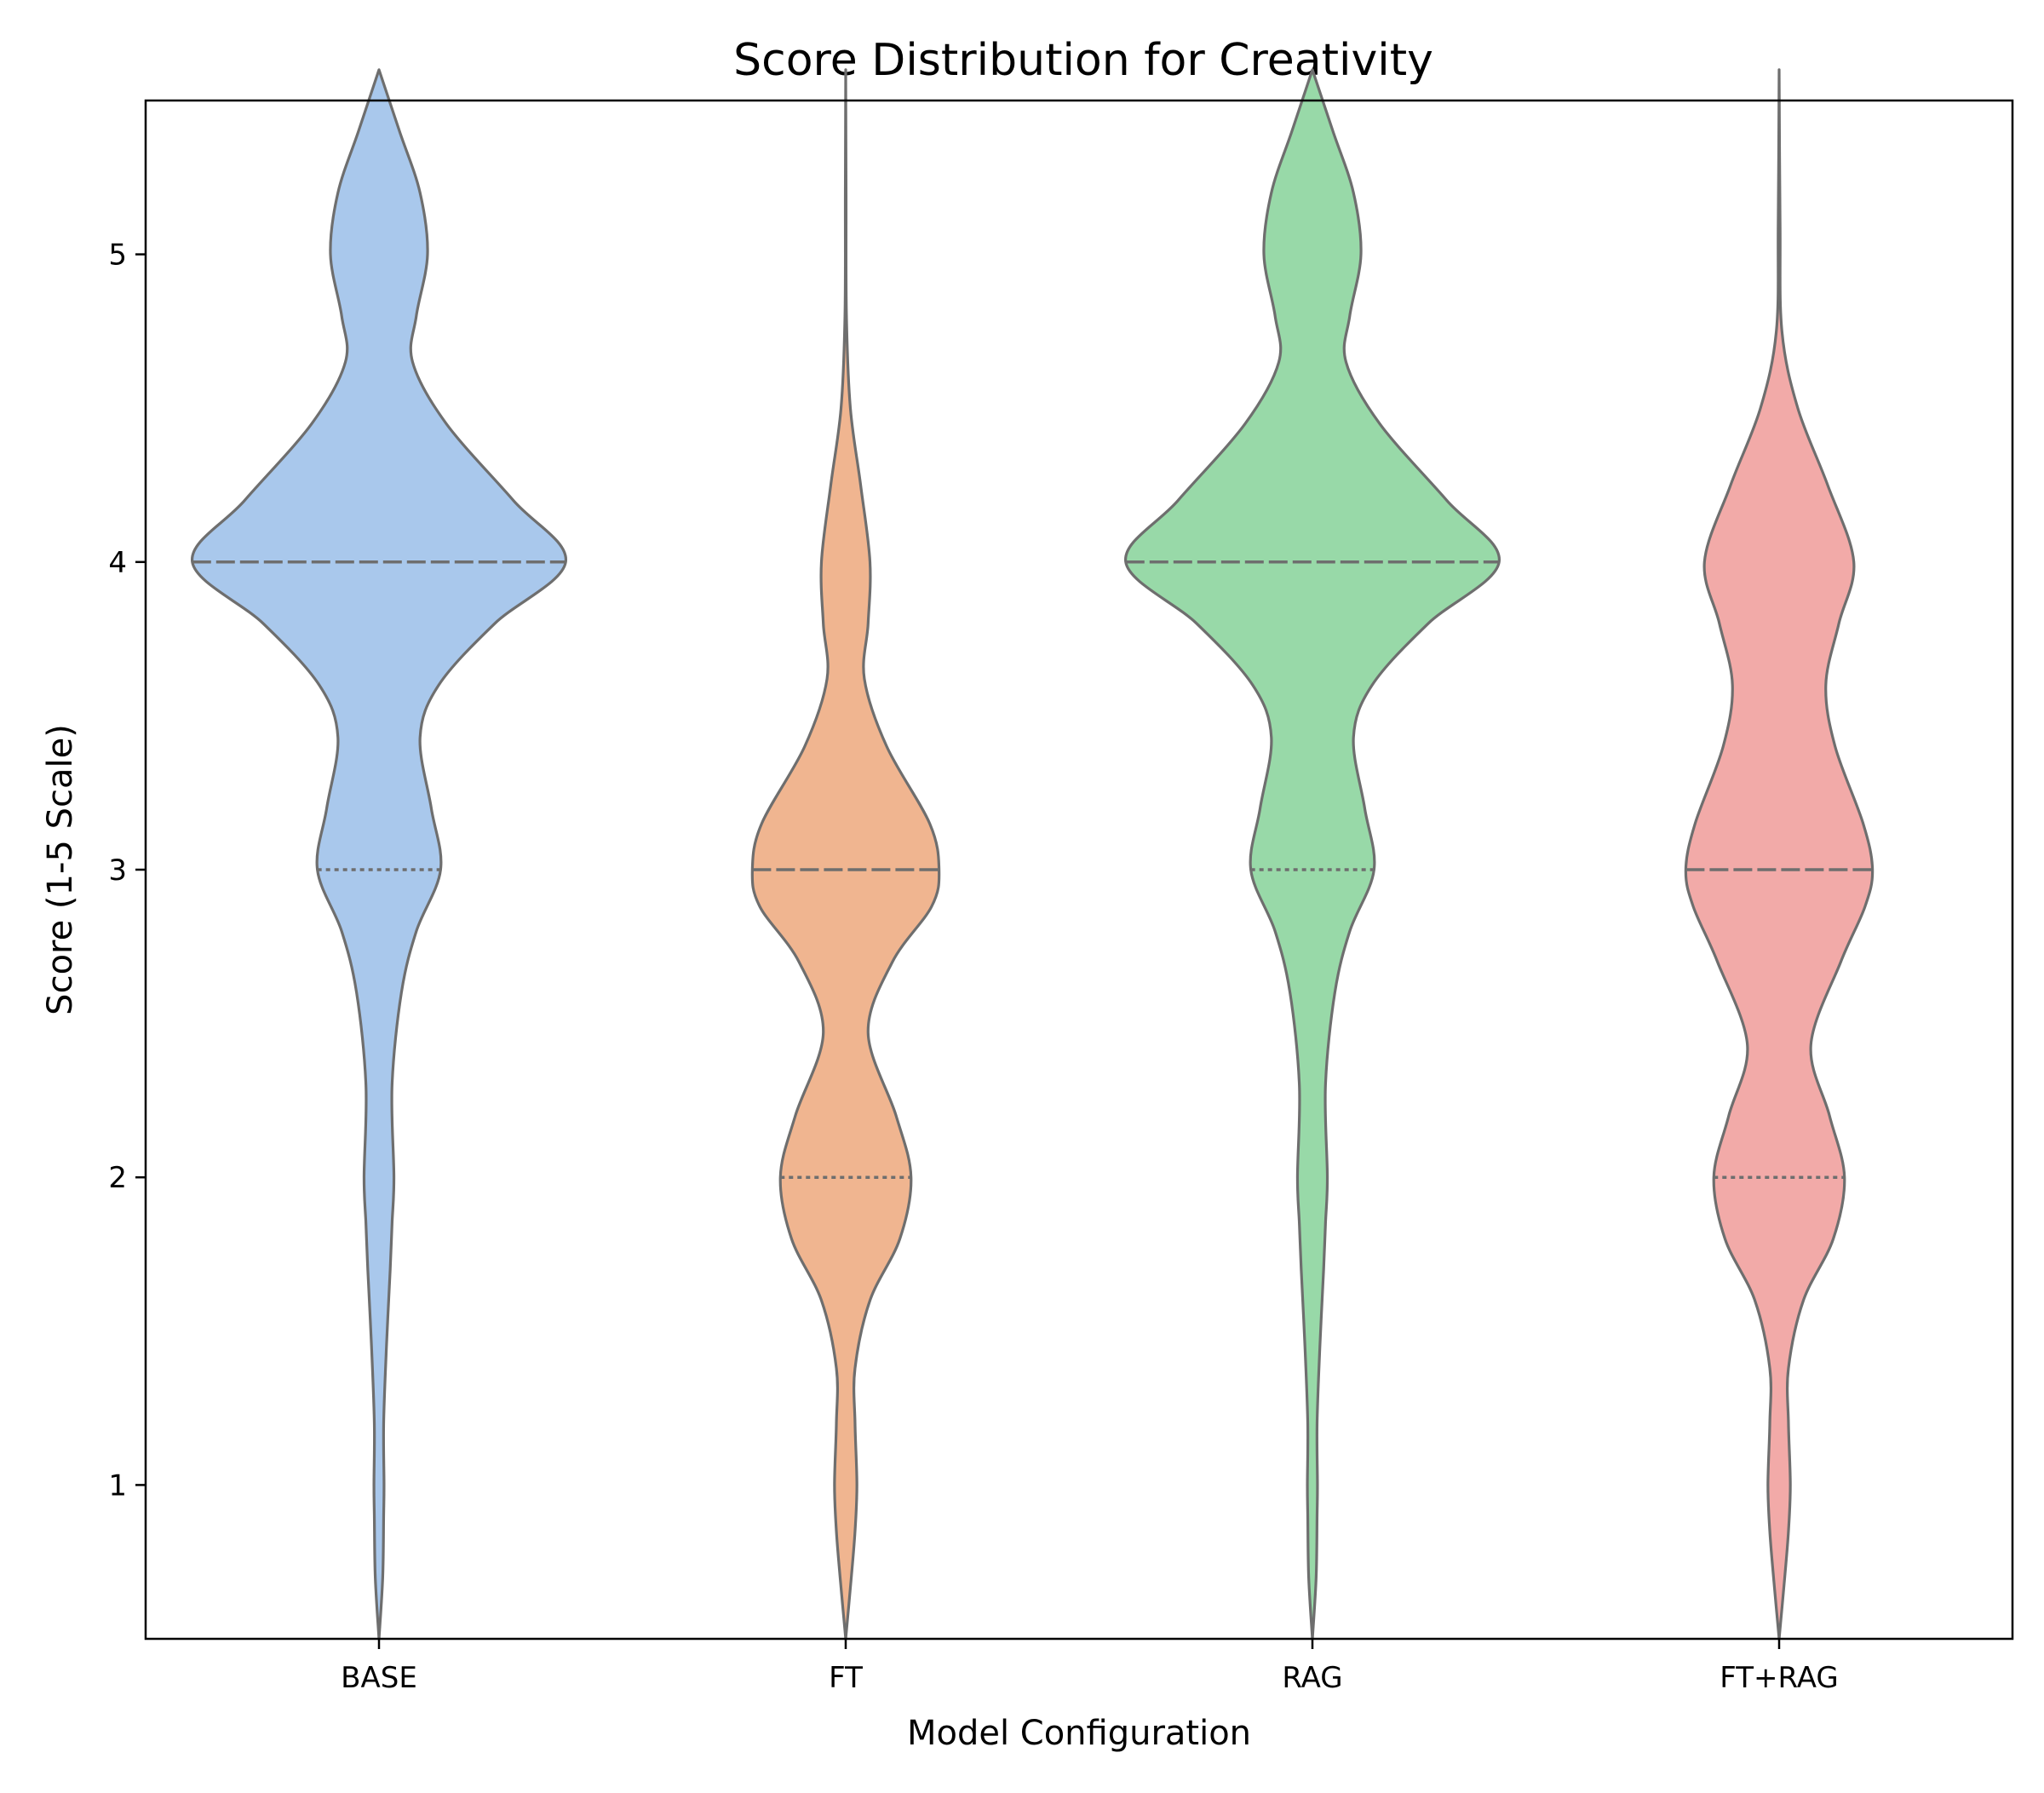  Describe the element at coordinates (1312, 1678) in the screenshot. I see `x-tick-label: RAG` at that location.